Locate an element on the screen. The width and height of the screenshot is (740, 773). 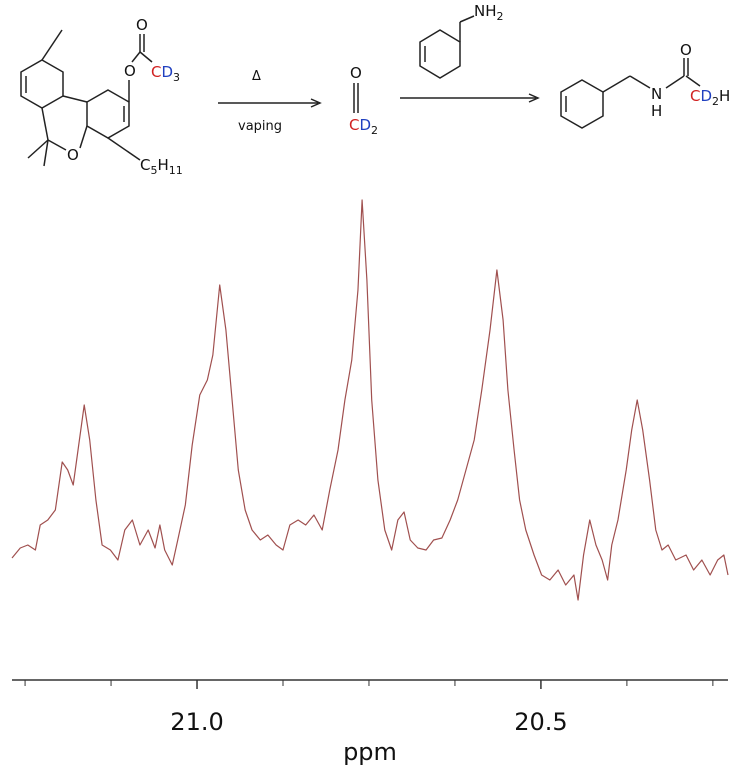
group: CD2 is located at coordinates (363, 126).